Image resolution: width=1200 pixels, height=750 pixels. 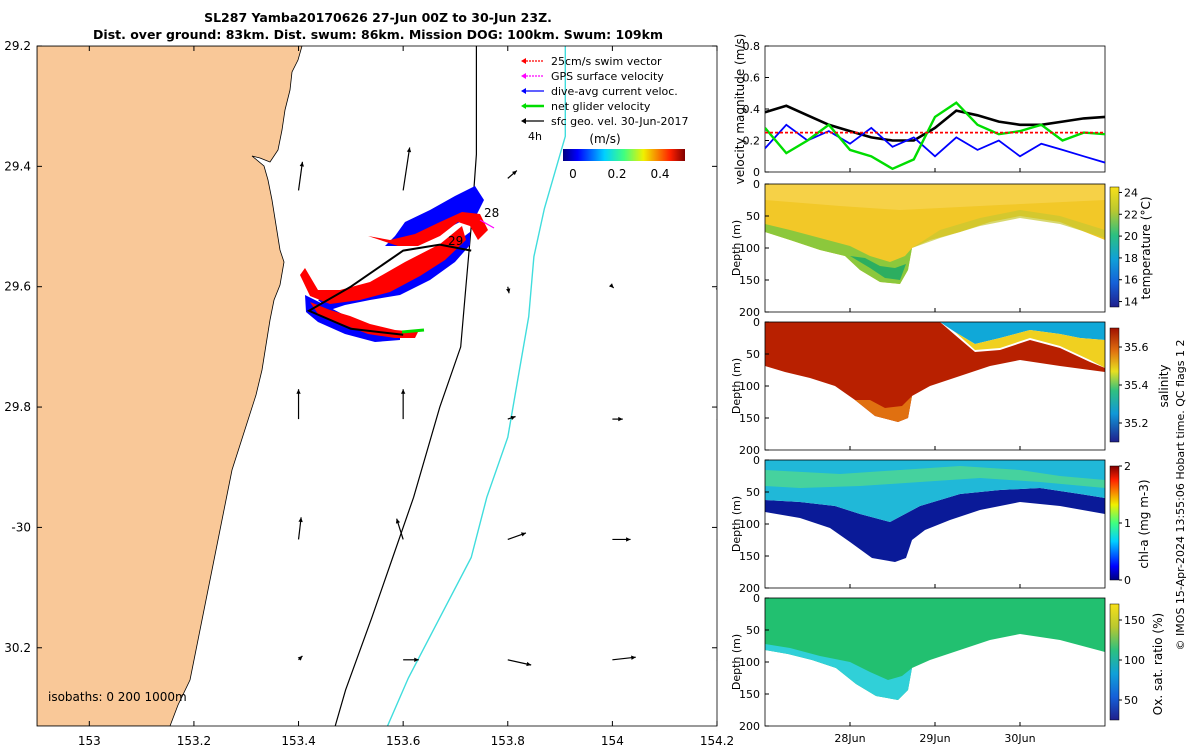 I want to click on speed-colorbar, so click(x=624, y=155).